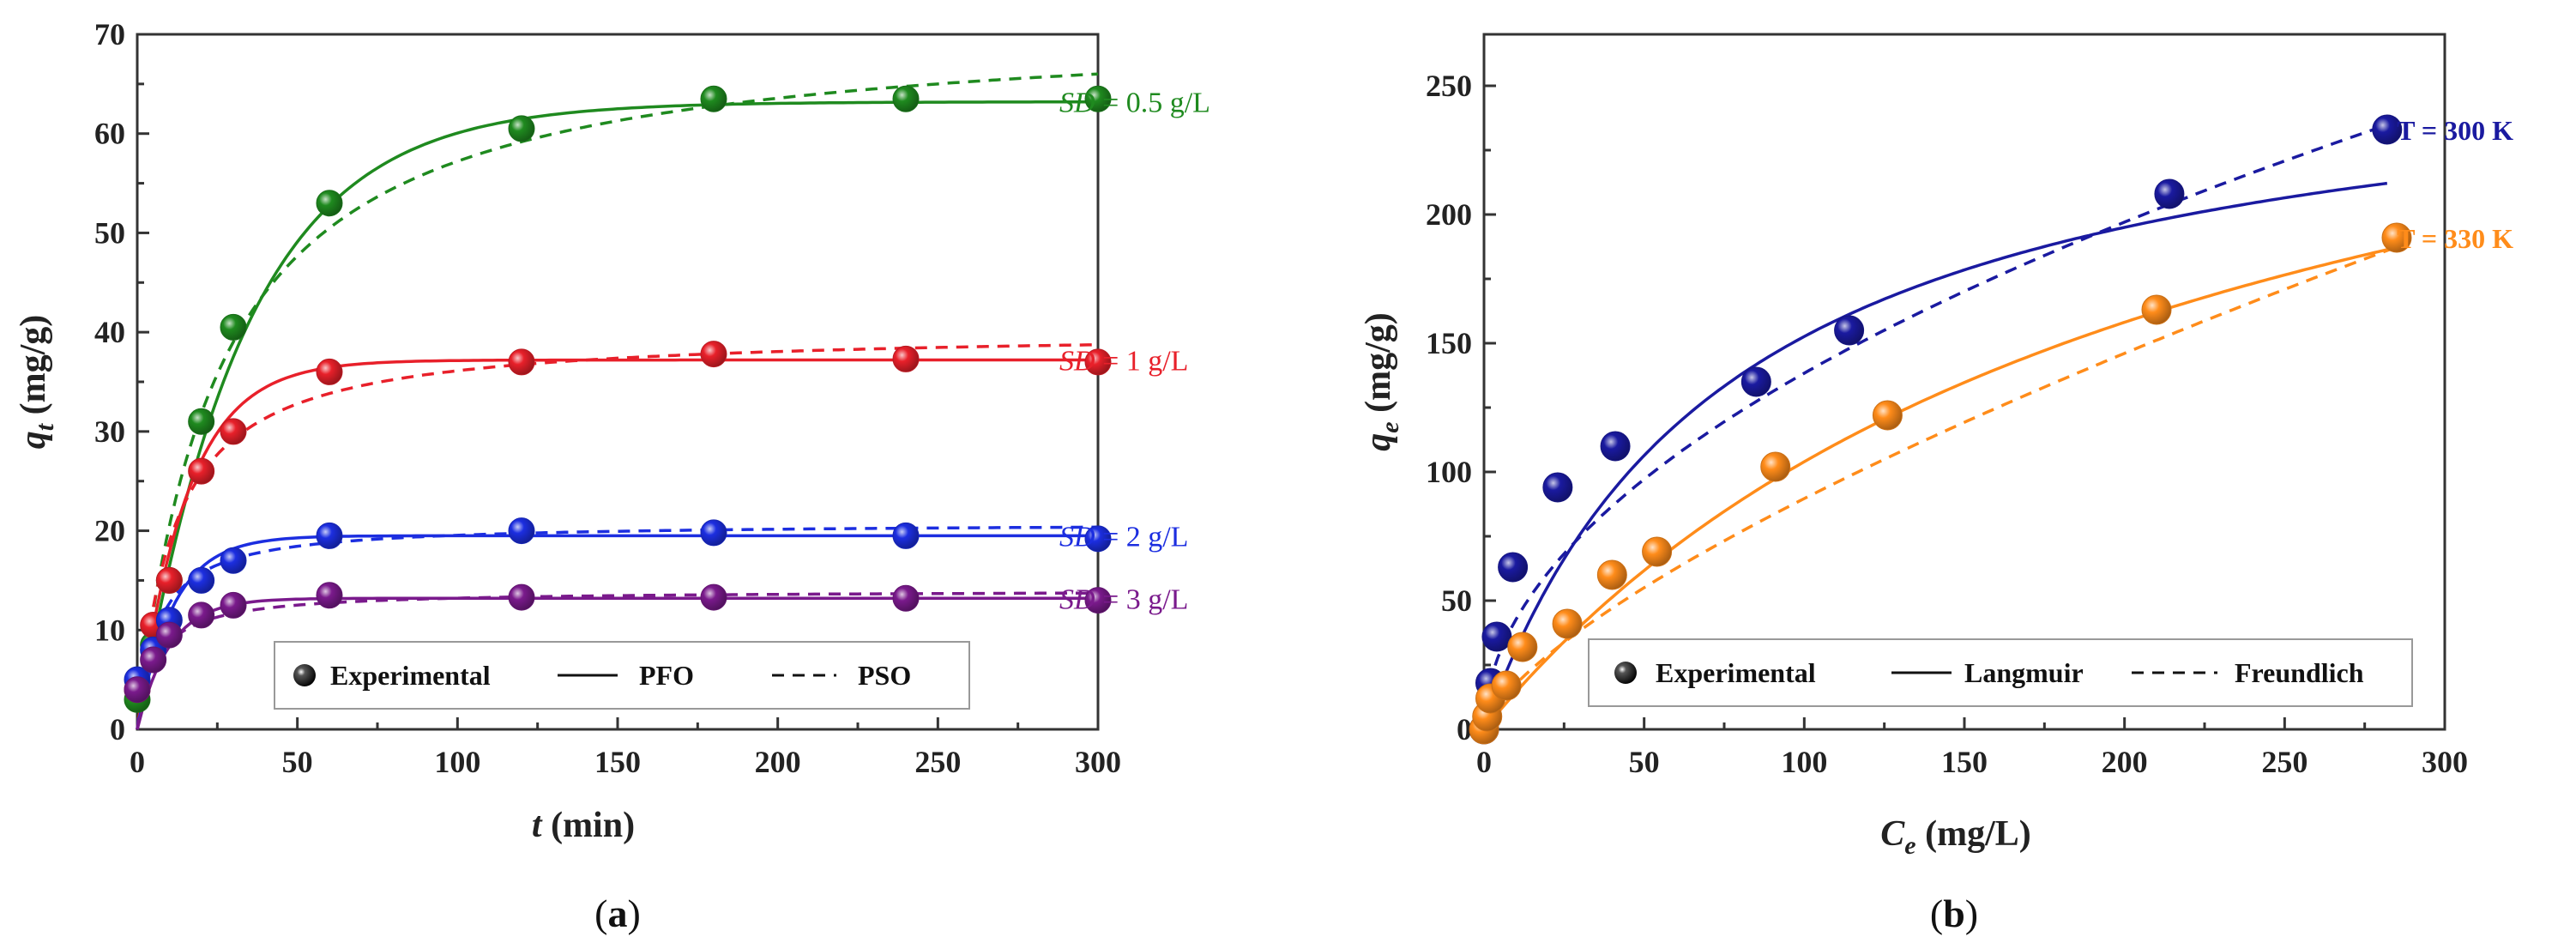 This screenshot has height=949, width=2576. I want to click on panel-a-label: (a), so click(617, 913).